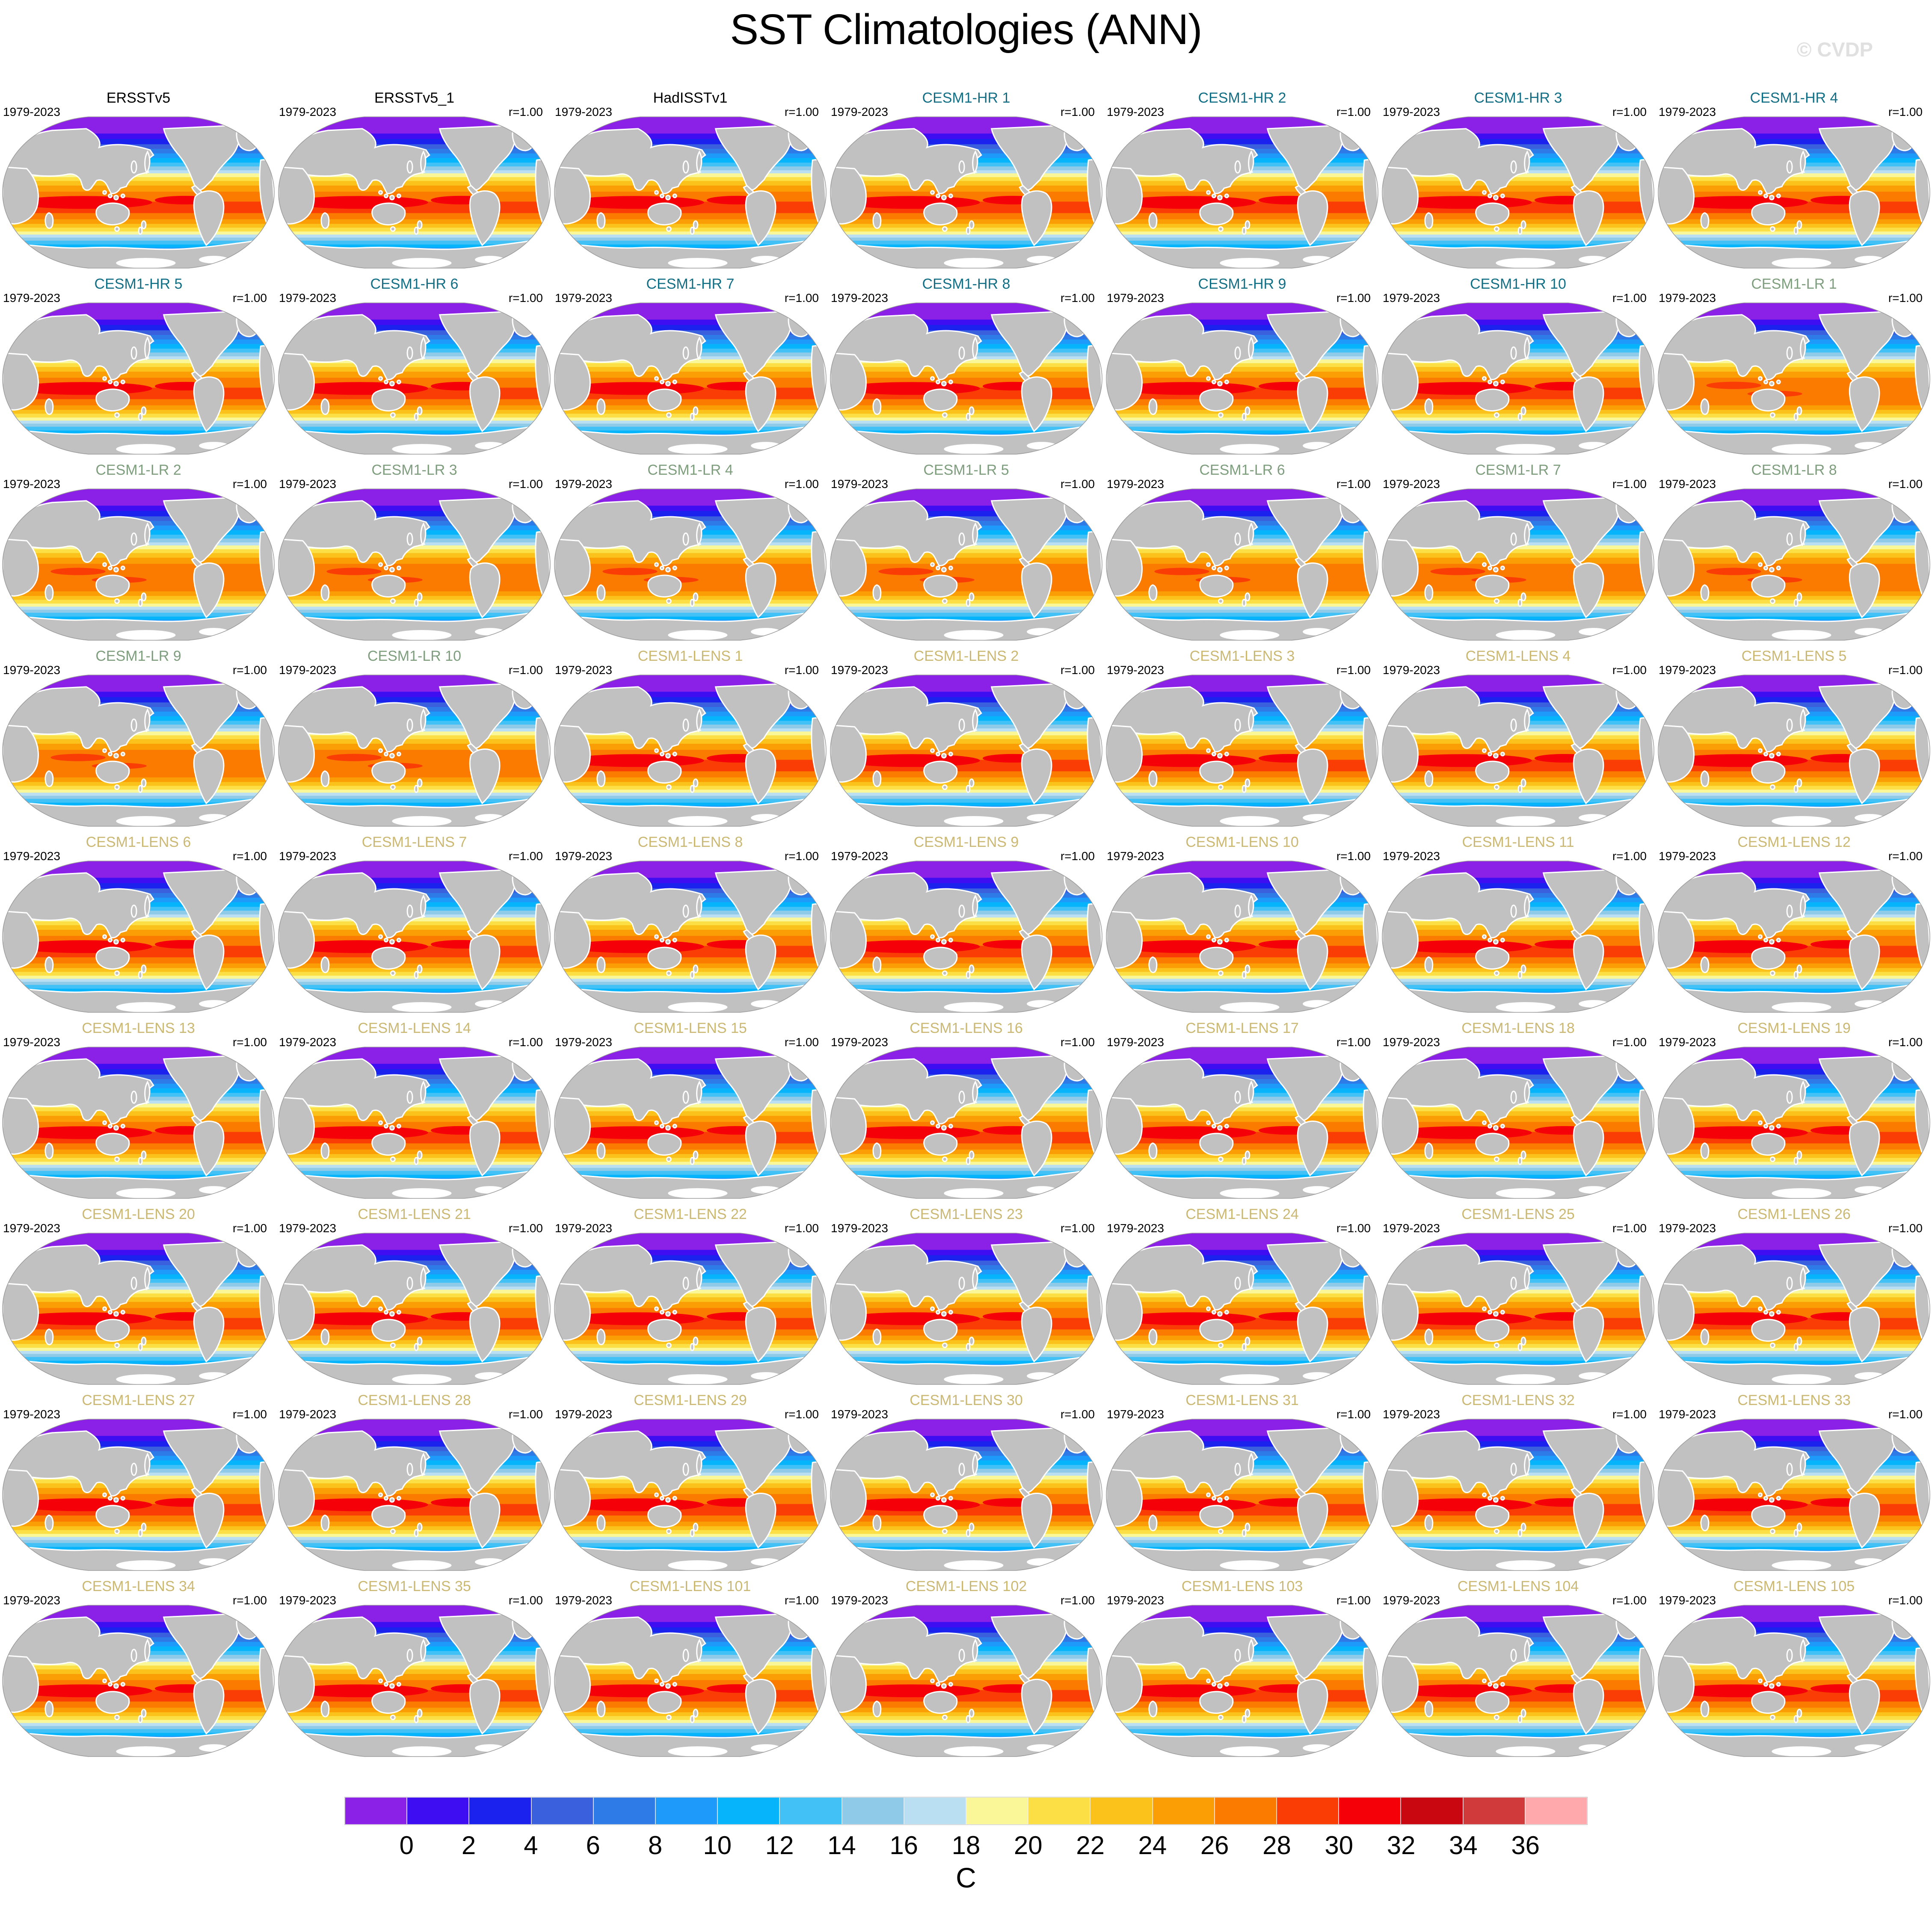  Describe the element at coordinates (966, 98) in the screenshot. I see `panel-title: CESM1-HR 1` at that location.